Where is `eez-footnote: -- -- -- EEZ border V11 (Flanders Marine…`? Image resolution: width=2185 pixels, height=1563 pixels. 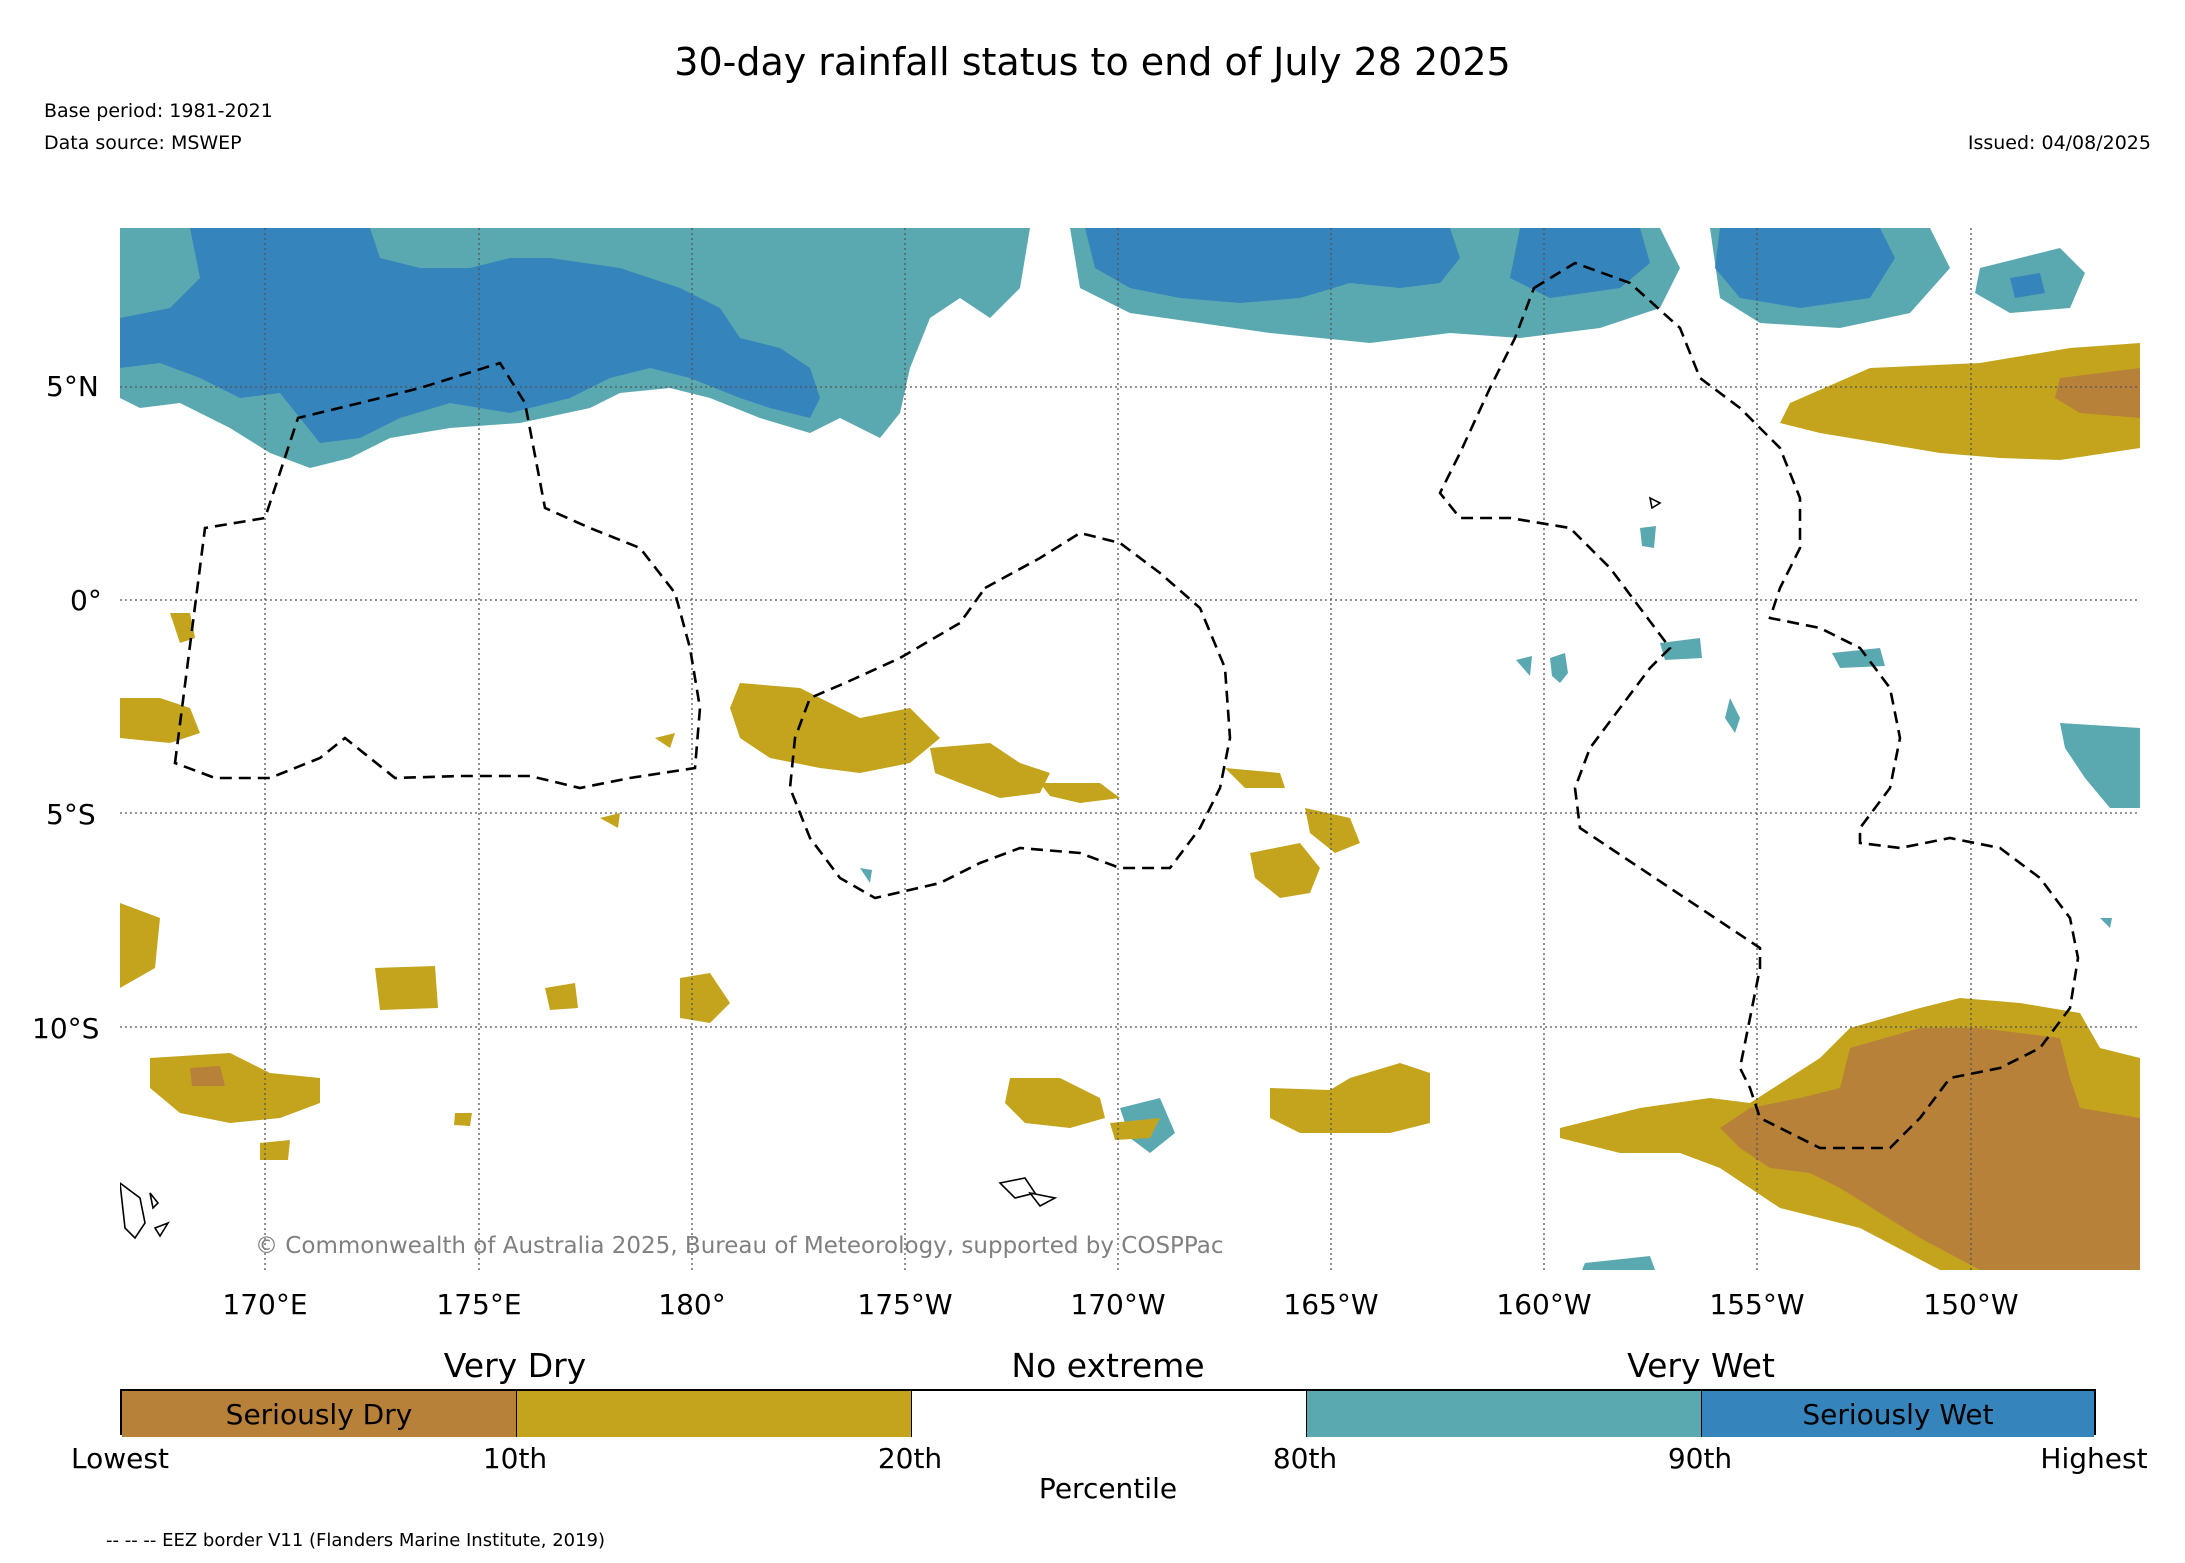
eez-footnote: -- -- -- EEZ border V11 (Flanders Marine… is located at coordinates (356, 1540).